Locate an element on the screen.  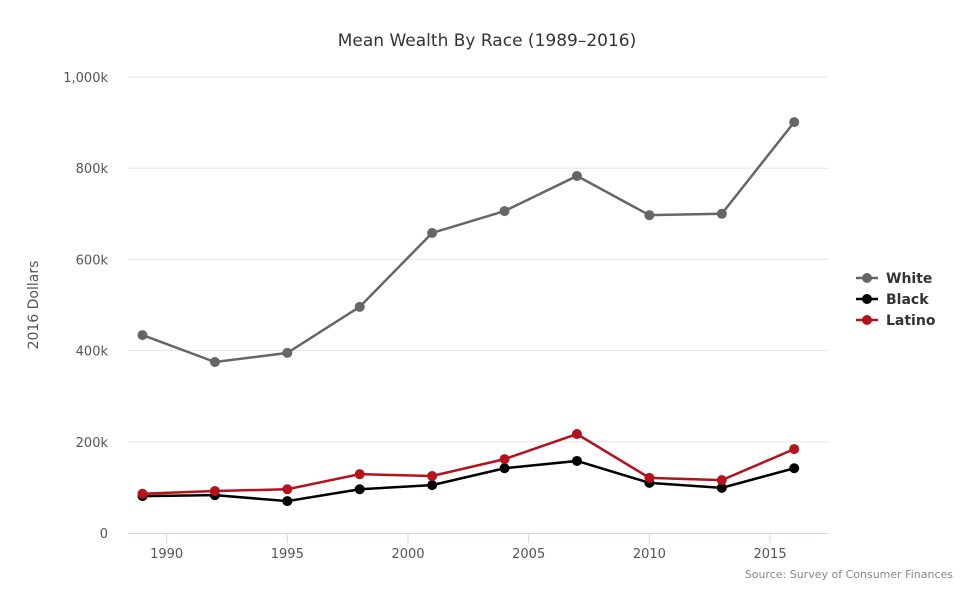
y-tick-label: 1,000k is located at coordinates (85, 78).